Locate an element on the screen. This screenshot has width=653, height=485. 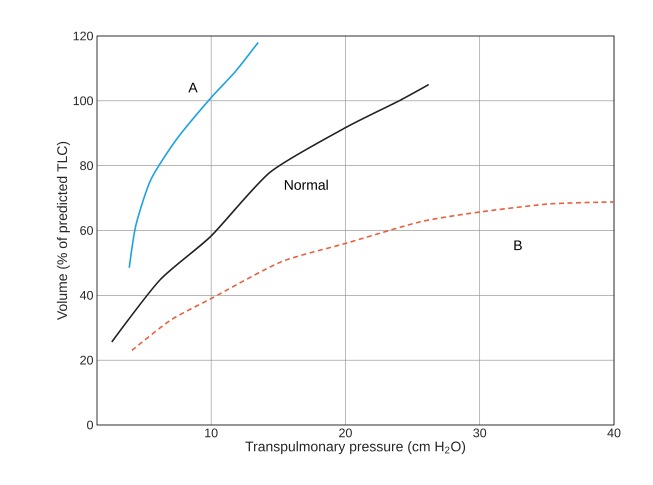
x-axis-title: Transpulmonary pressure (cm H$_{2}$O) is located at coordinates (355, 447).